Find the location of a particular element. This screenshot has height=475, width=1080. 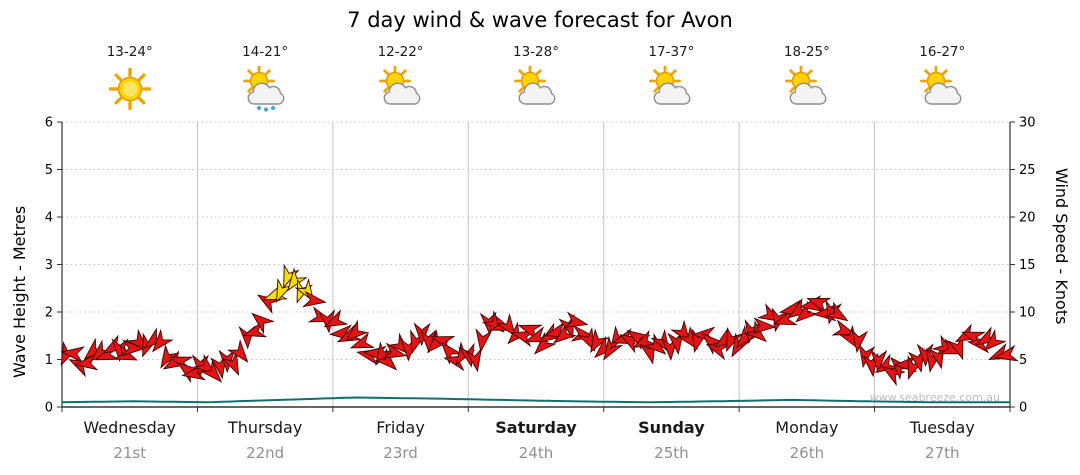

temp-range-label: 12-22° is located at coordinates (400, 52).